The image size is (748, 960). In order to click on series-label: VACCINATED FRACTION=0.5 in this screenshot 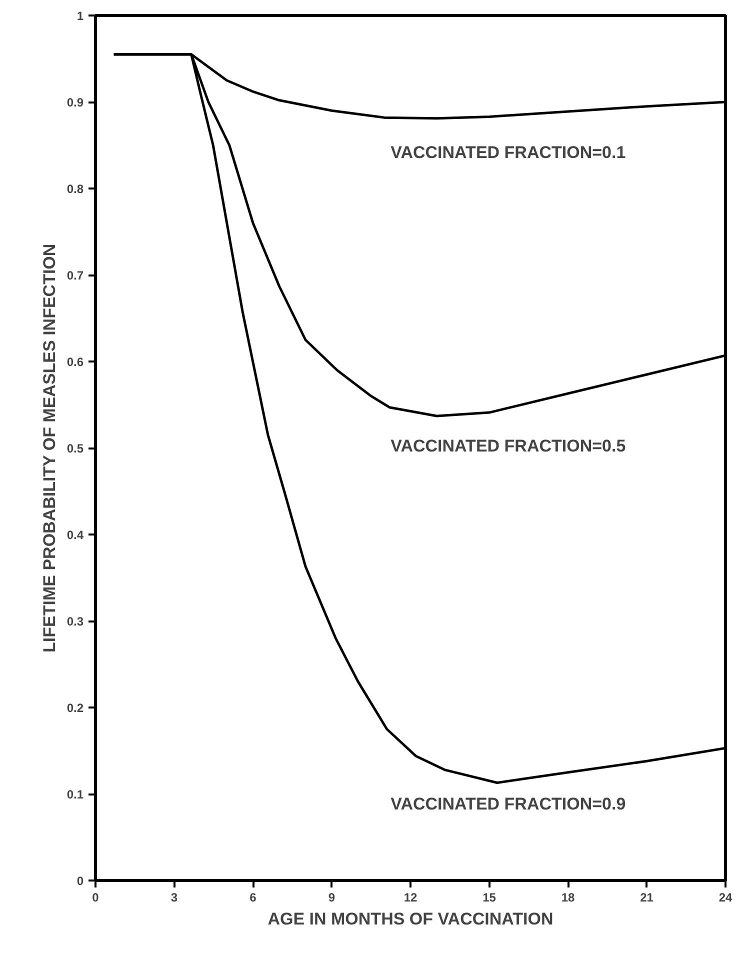, I will do `click(508, 446)`.